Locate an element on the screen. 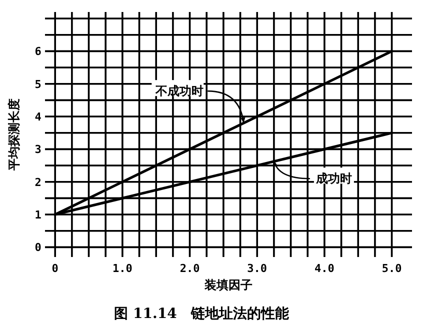 The width and height of the screenshot is (423, 328). y-tick-label: 5 is located at coordinates (38, 84).